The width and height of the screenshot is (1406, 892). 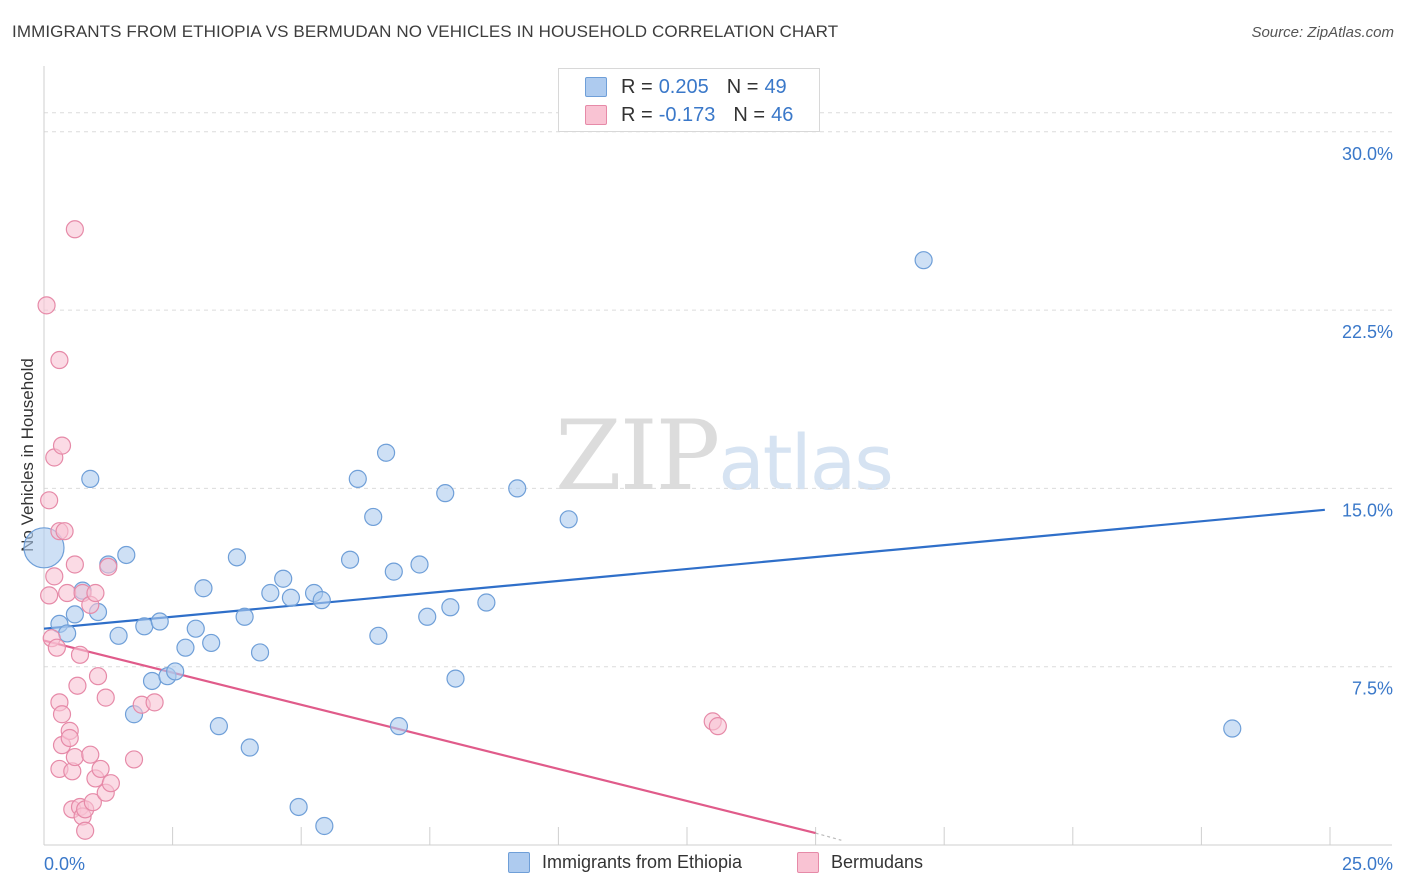 I want to click on x-tick-label: 25.0%, so click(x=1367, y=864).